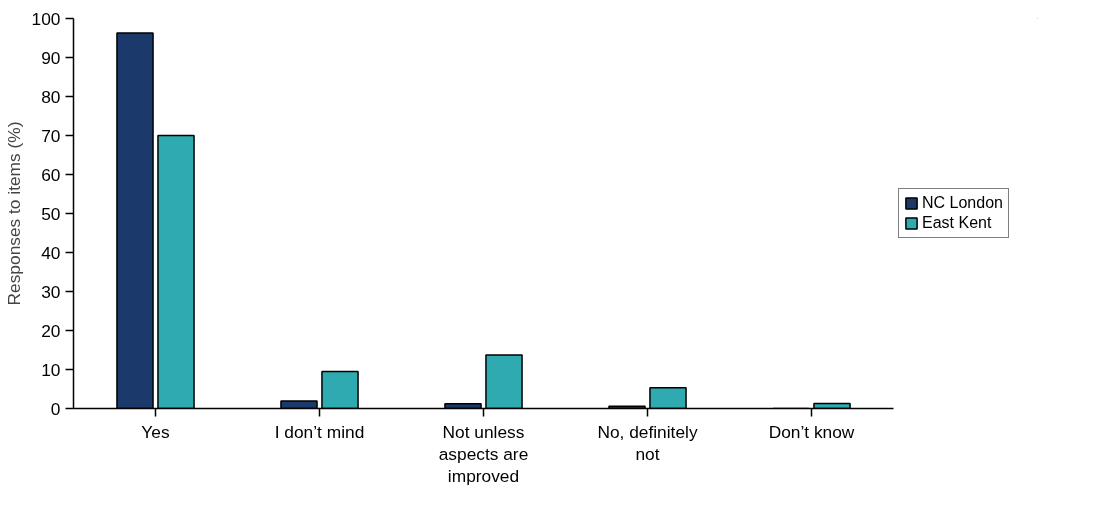 The height and width of the screenshot is (508, 1094). Describe the element at coordinates (51, 96) in the screenshot. I see `y-tick-label: 80` at that location.